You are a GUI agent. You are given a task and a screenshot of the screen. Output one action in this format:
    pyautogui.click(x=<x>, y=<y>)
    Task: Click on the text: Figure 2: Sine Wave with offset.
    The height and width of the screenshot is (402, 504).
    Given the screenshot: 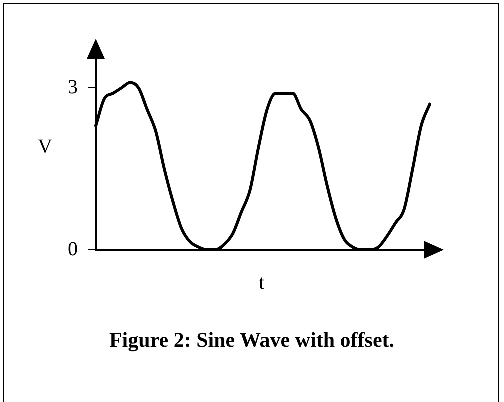 What is the action you would take?
    pyautogui.click(x=252, y=340)
    